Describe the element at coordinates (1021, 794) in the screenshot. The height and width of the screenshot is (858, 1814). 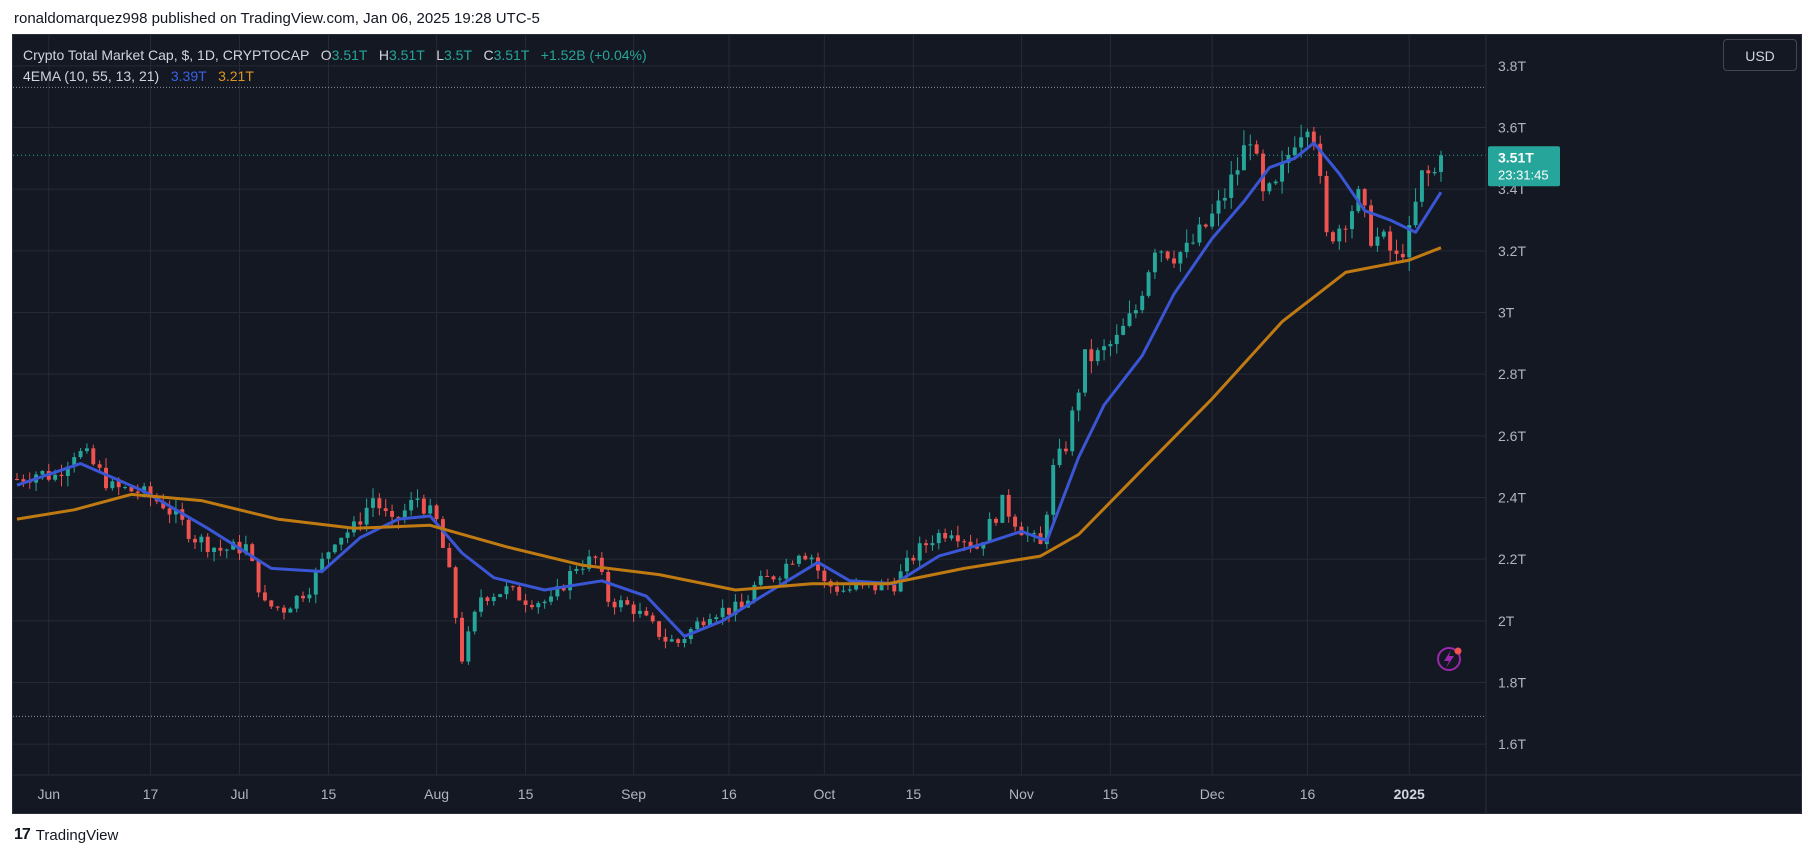
I see `x-tick-label: Nov` at that location.